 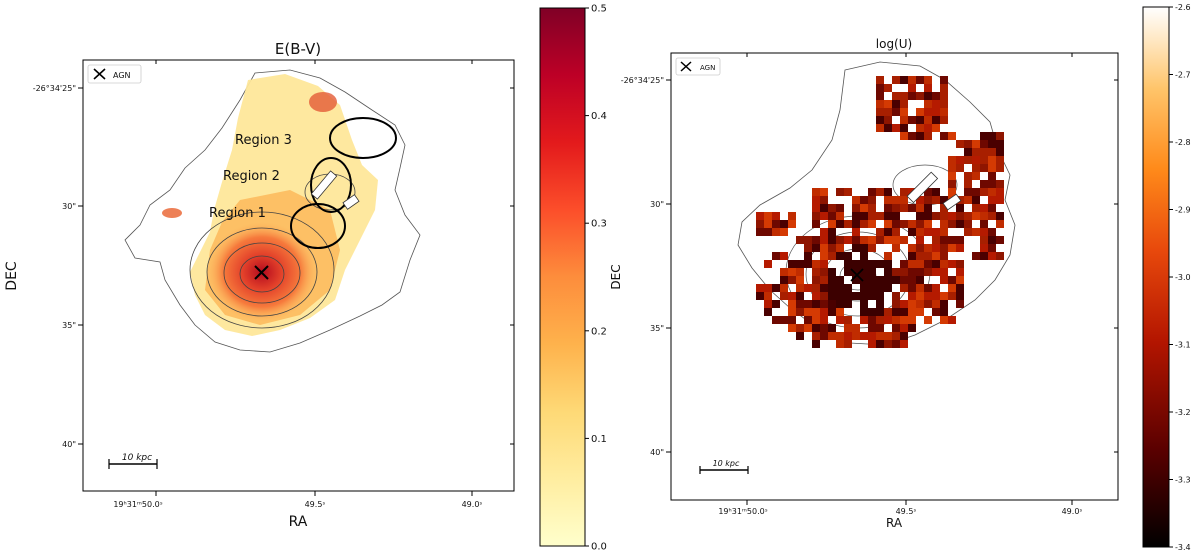 What do you see at coordinates (298, 49) in the screenshot?
I see `ebv-title: E(B-V)` at bounding box center [298, 49].